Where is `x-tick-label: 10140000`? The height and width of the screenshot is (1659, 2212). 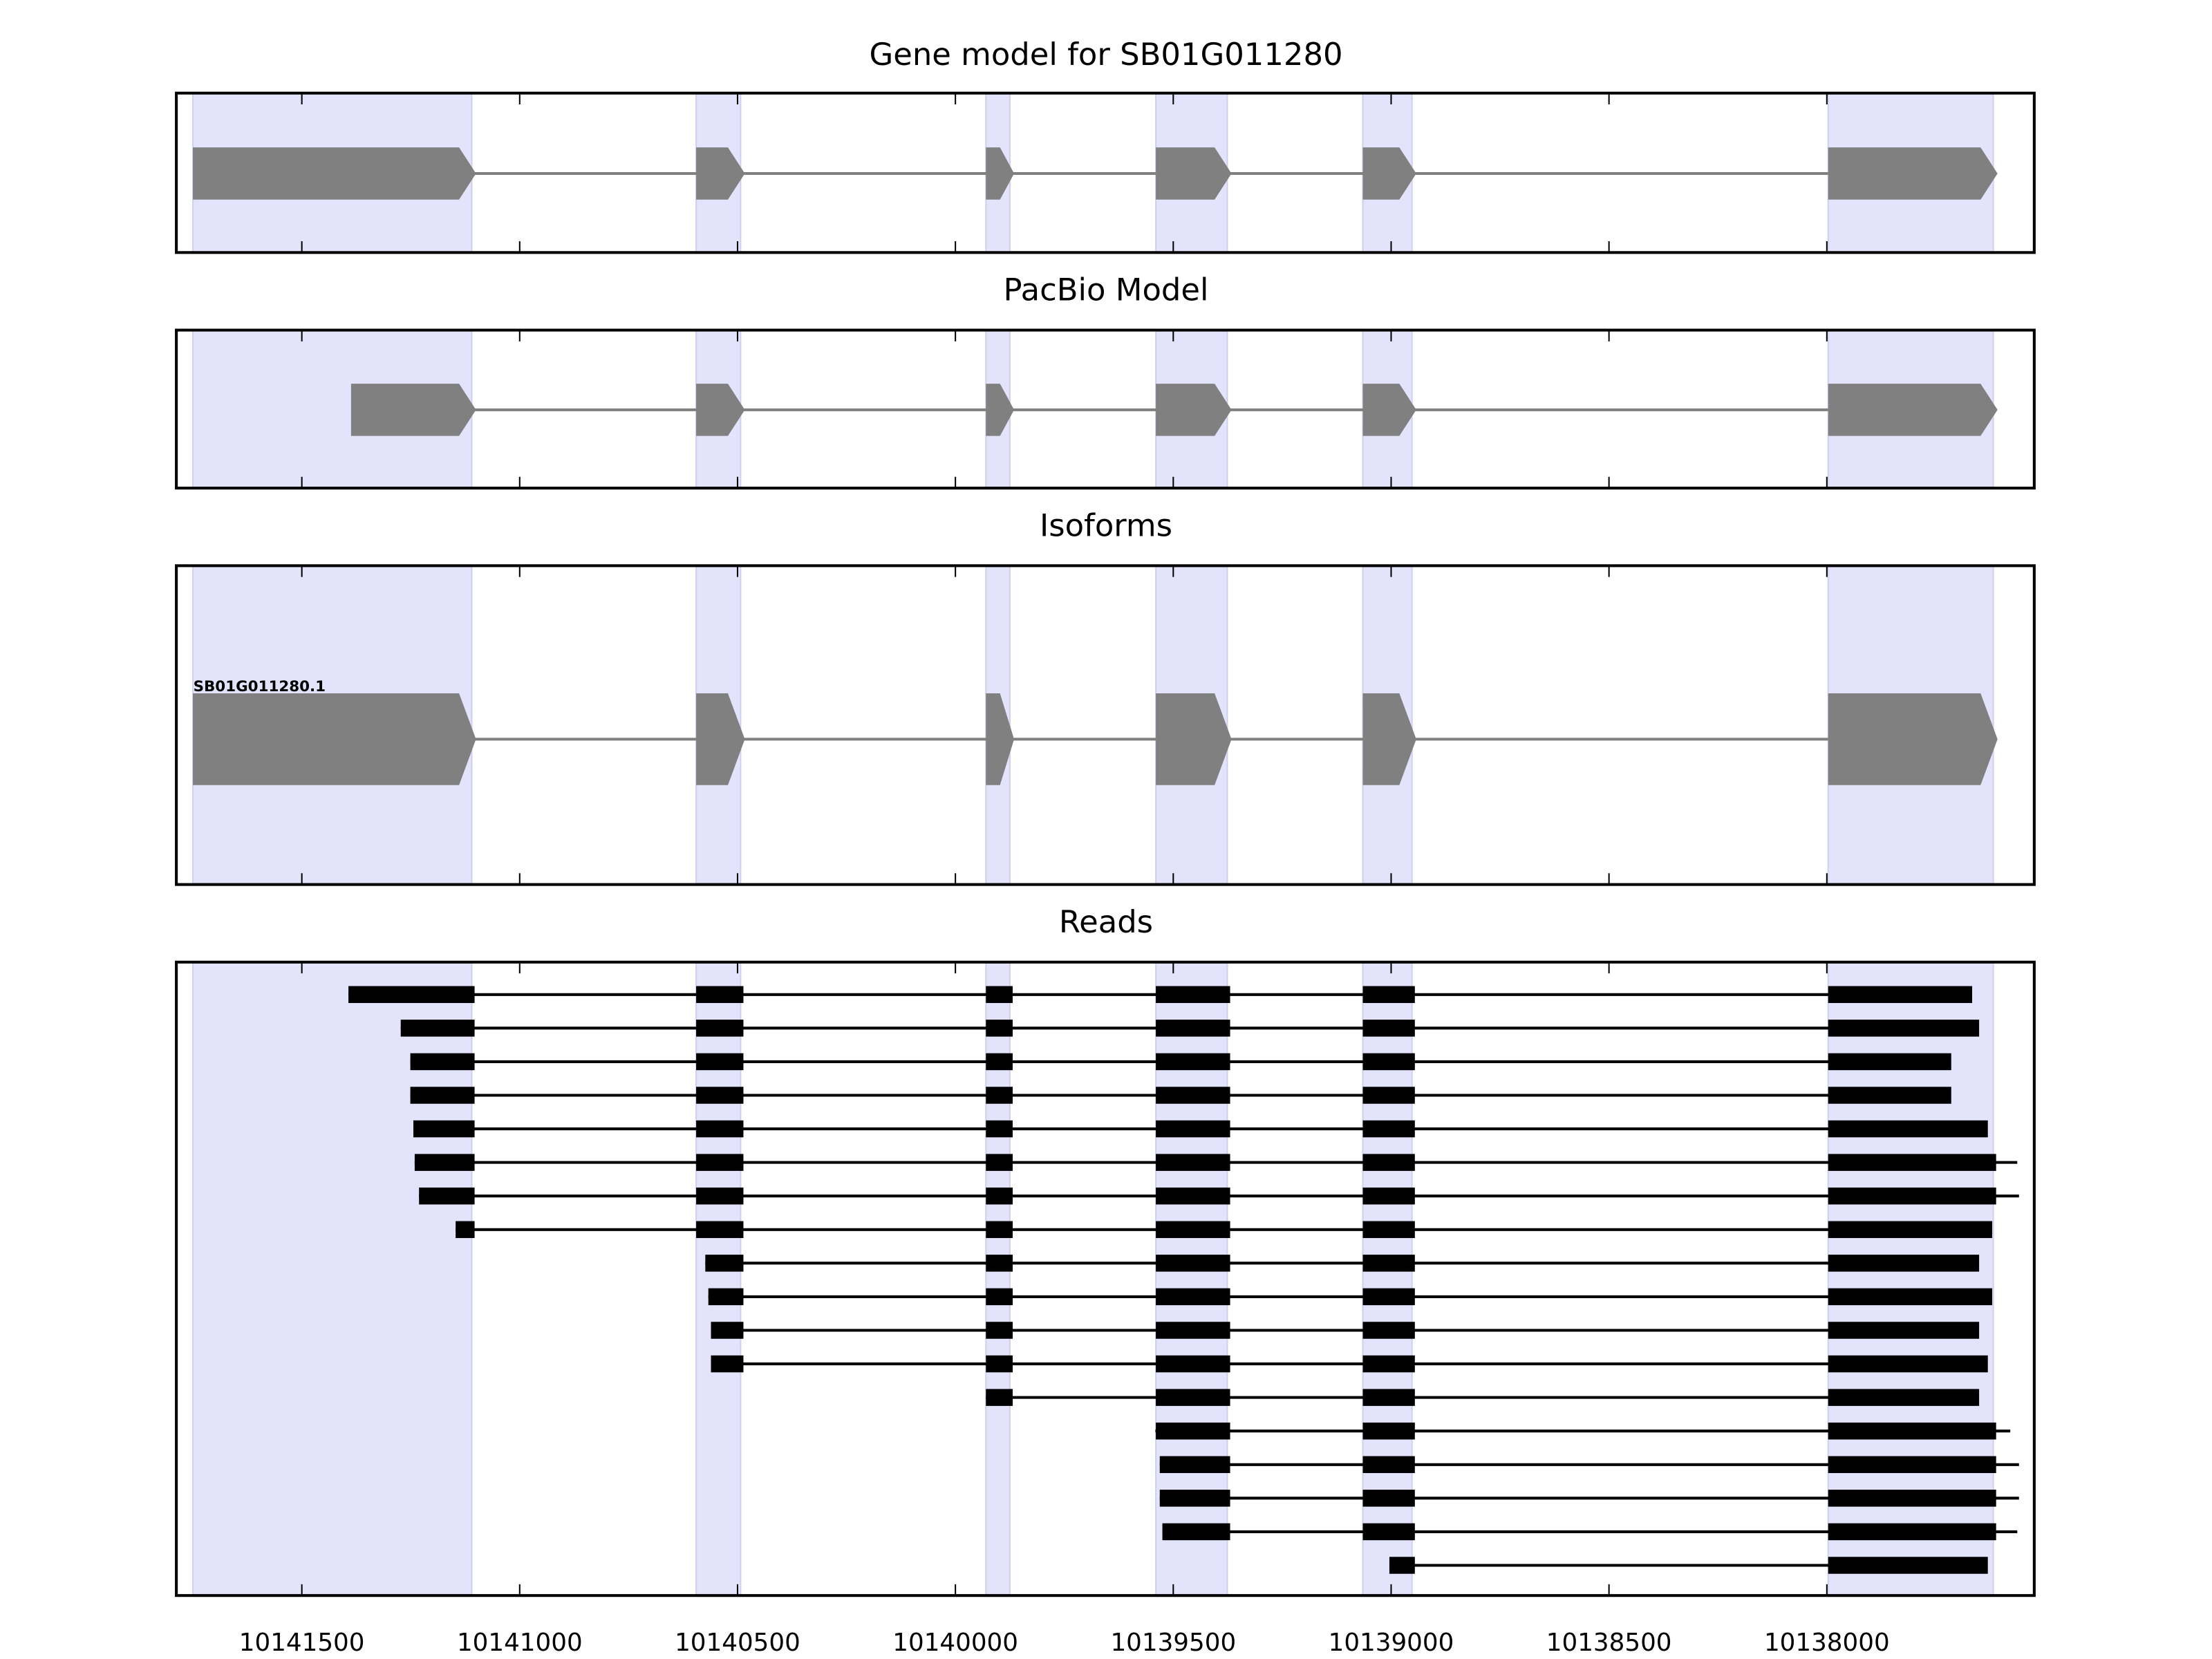 x-tick-label: 10140000 is located at coordinates (955, 1643).